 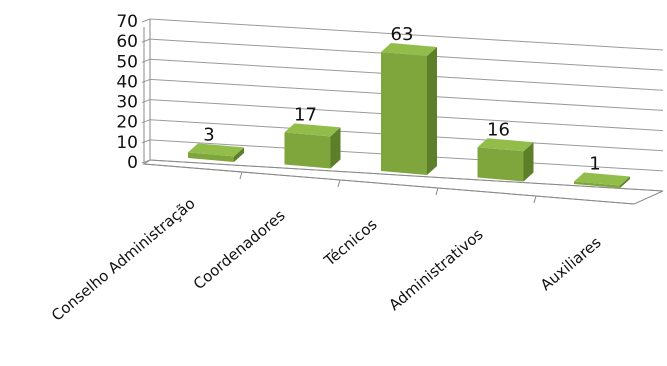 I want to click on data-label-0: 3, so click(x=208, y=134).